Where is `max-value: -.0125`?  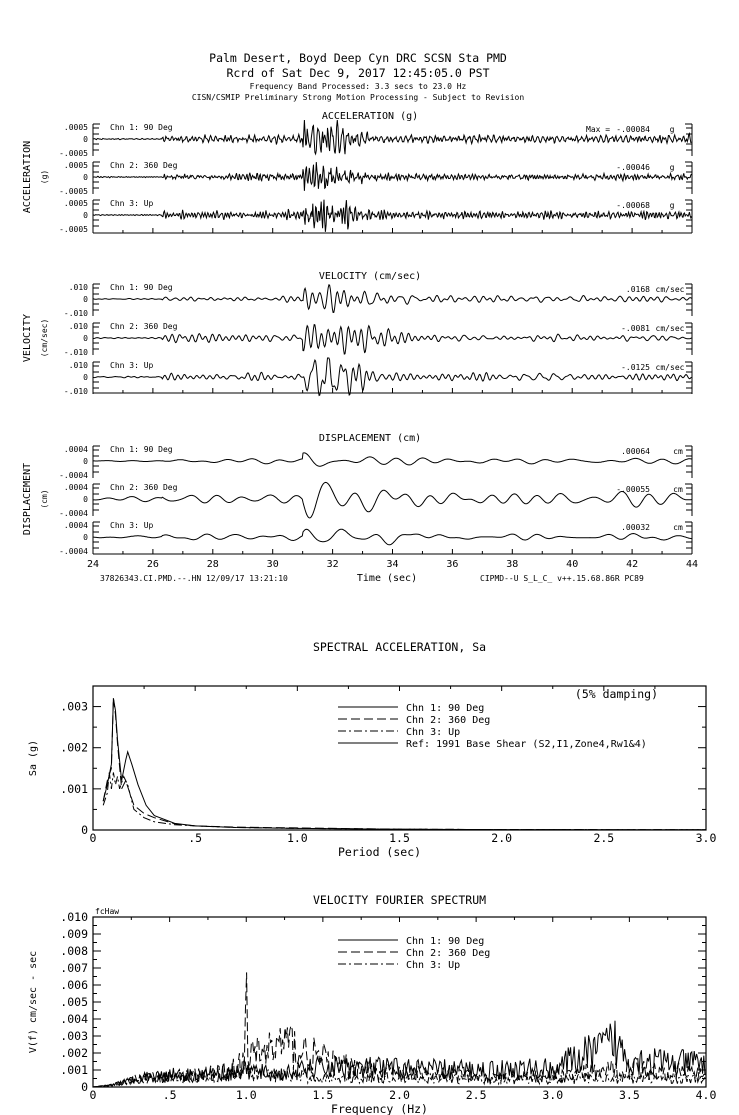 max-value: -.0125 is located at coordinates (635, 367).